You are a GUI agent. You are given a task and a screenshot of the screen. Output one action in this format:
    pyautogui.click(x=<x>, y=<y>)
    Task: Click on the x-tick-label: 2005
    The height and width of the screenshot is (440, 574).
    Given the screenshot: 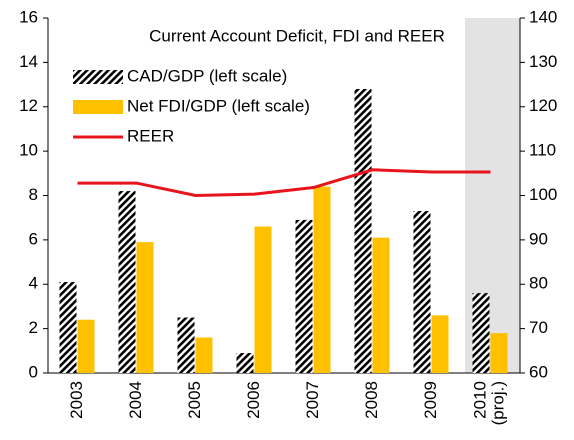 What is the action you would take?
    pyautogui.click(x=194, y=400)
    